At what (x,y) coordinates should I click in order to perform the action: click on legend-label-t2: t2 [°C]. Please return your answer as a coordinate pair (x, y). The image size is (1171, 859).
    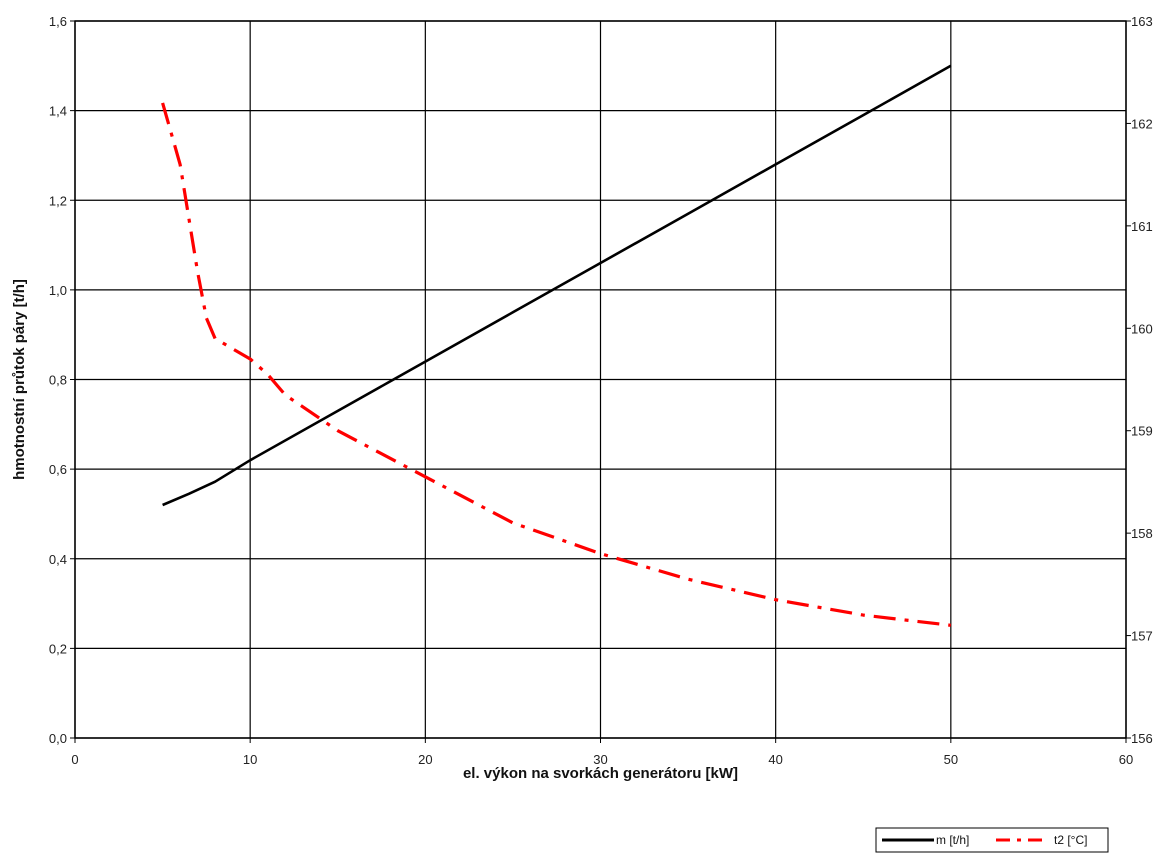
    Looking at the image, I should click on (1070, 840).